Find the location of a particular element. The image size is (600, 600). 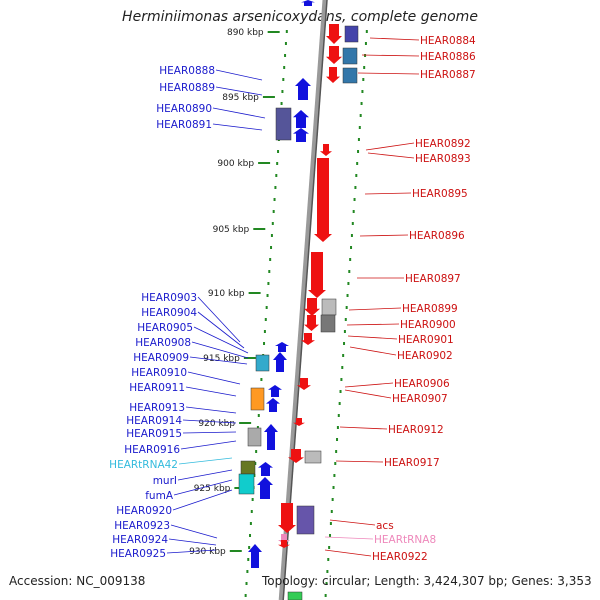

gene-label-left: HEAR0924 is located at coordinates (140, 540).